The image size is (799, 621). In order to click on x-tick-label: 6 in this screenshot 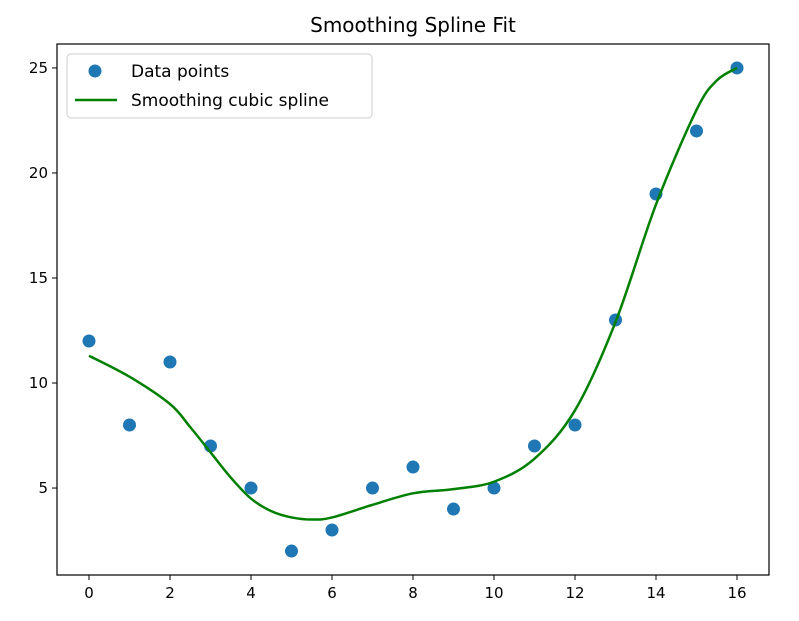, I will do `click(332, 593)`.